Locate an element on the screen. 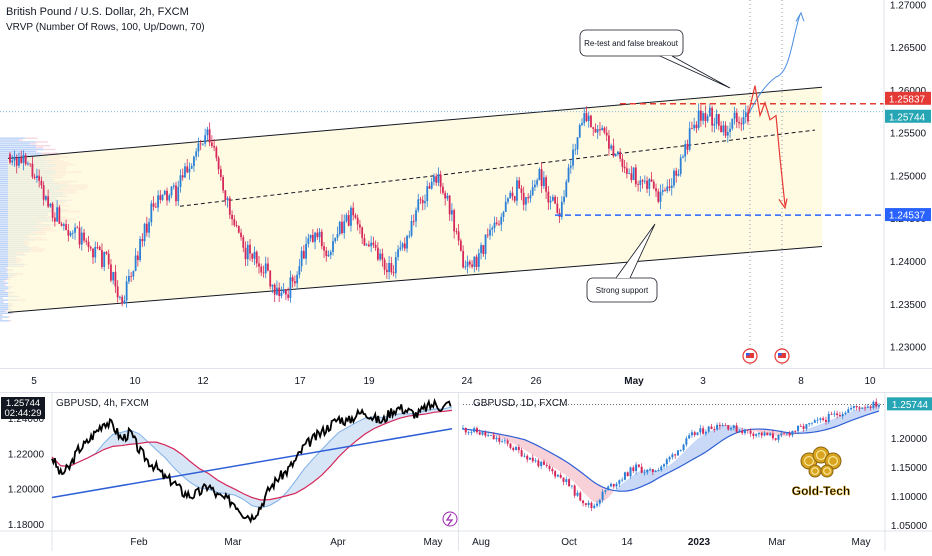 This screenshot has height=556, width=932. current-price-tag-label: 1.25744 is located at coordinates (907, 117).